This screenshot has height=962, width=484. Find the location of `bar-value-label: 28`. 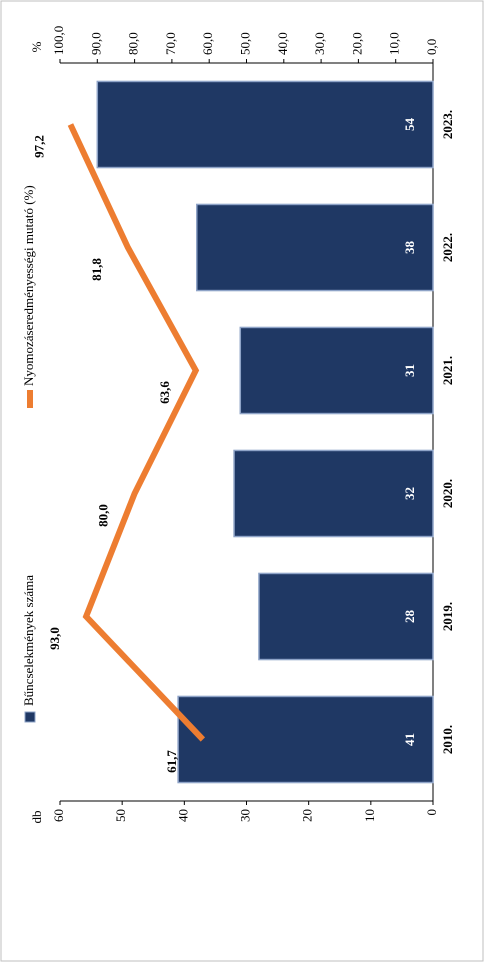

bar-value-label: 28 is located at coordinates (409, 617).